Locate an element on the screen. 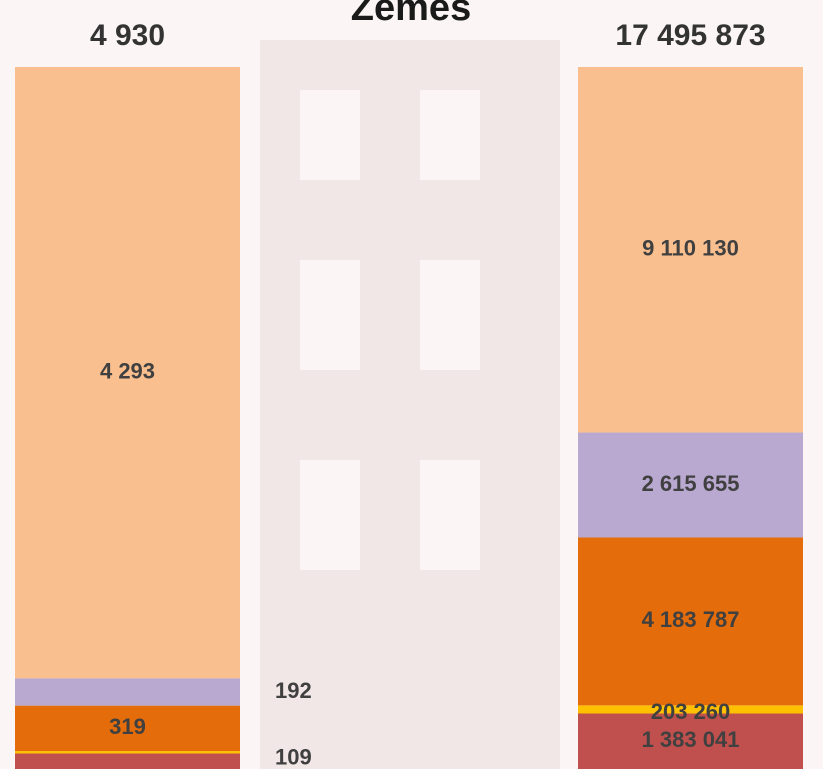 Image resolution: width=823 pixels, height=769 pixels. value-label: 192 is located at coordinates (293, 690).